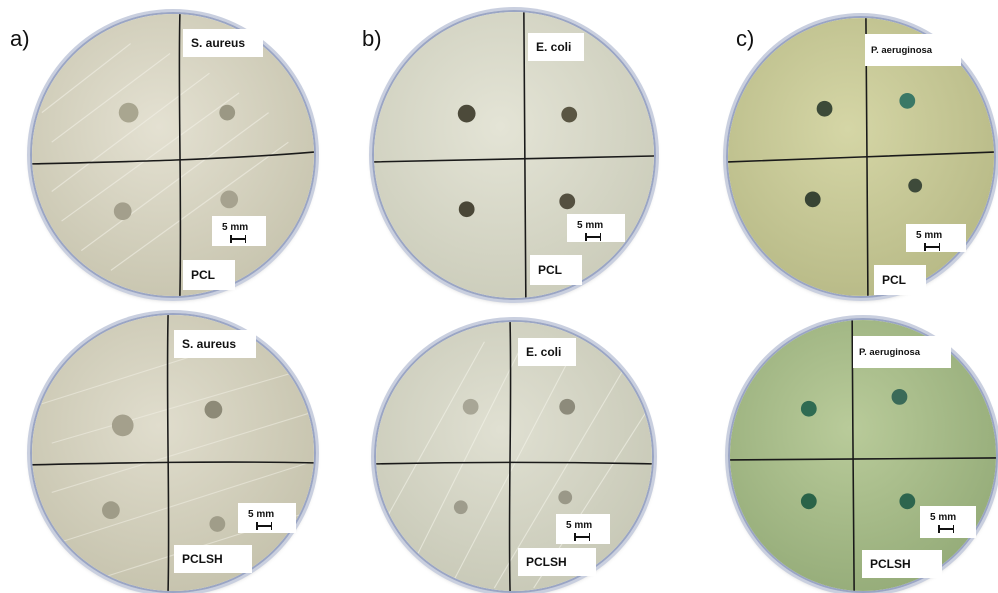 This screenshot has width=998, height=593. Describe the element at coordinates (902, 564) in the screenshot. I see `material-label-c-bottom: PCLSH` at that location.